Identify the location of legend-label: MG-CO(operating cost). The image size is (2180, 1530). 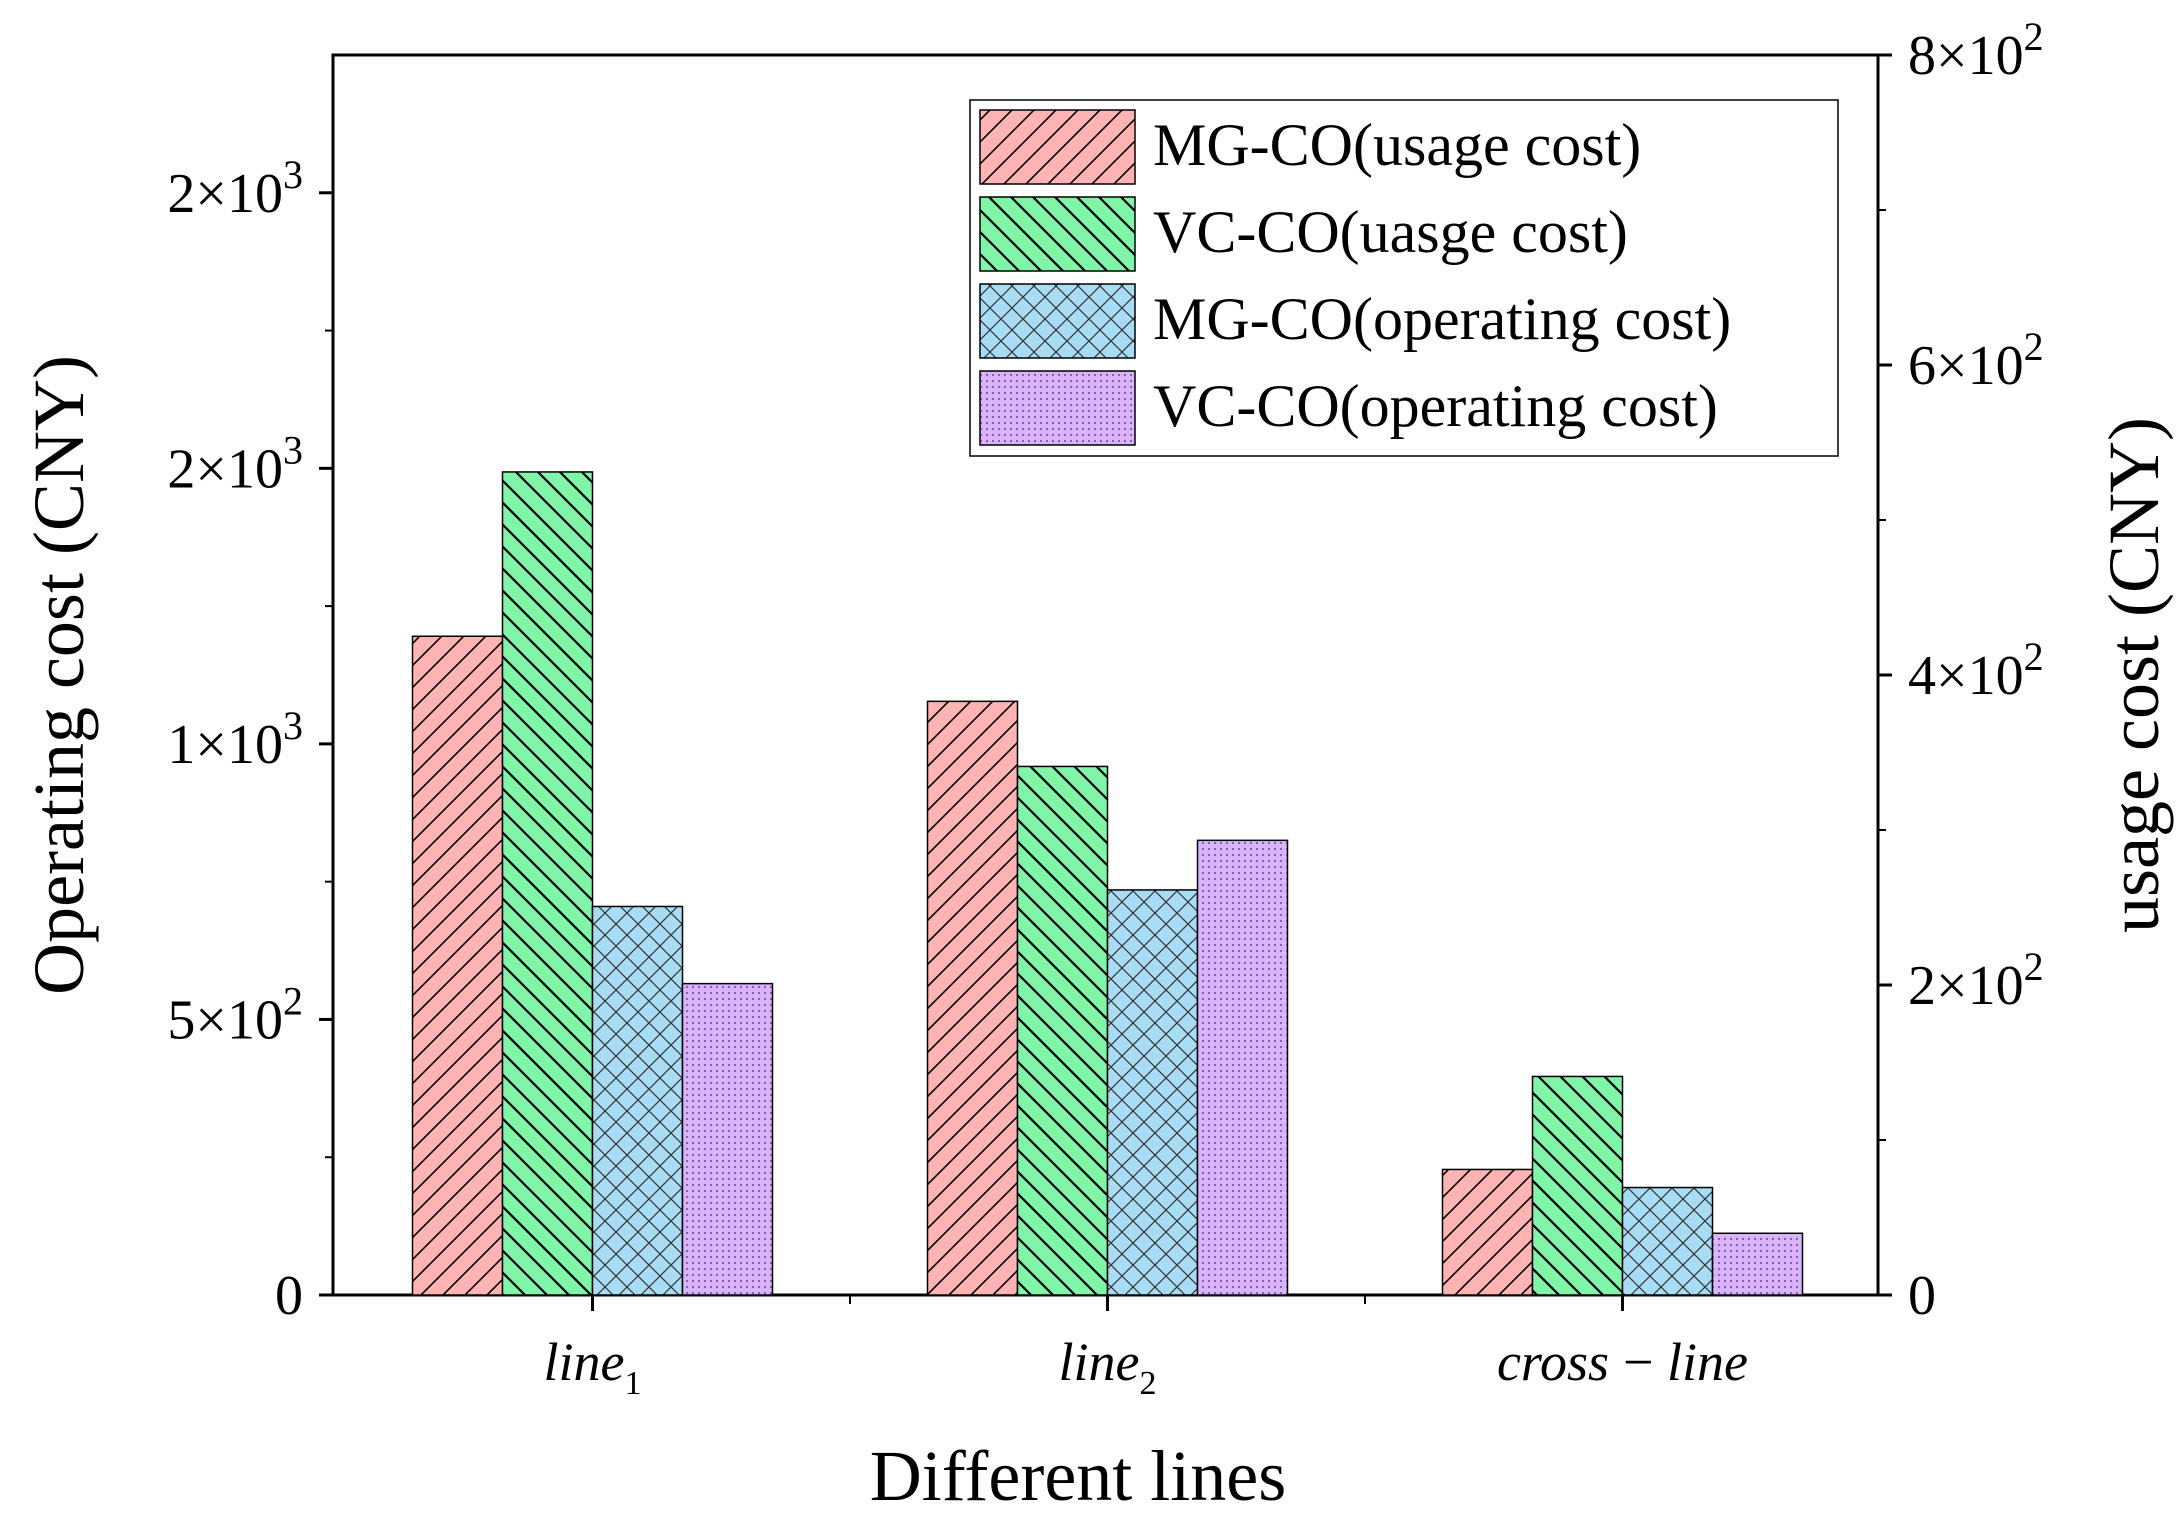
(1442, 319).